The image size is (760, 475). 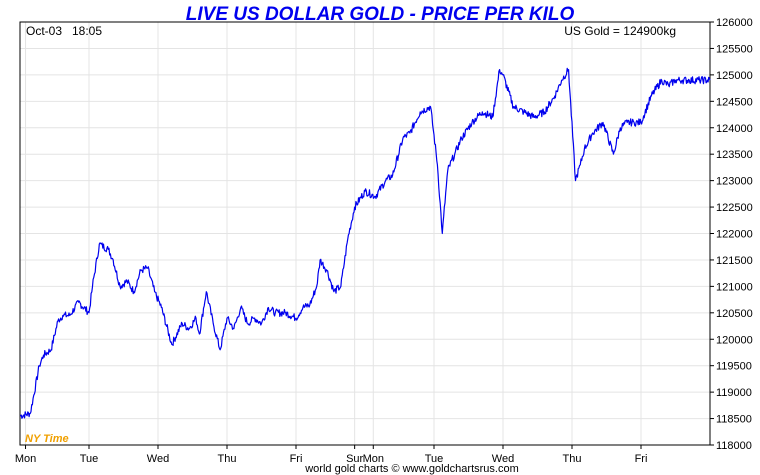 I want to click on chart-title: LIVE US DOLLAR GOLD - PRICE PER KILO, so click(x=380, y=14).